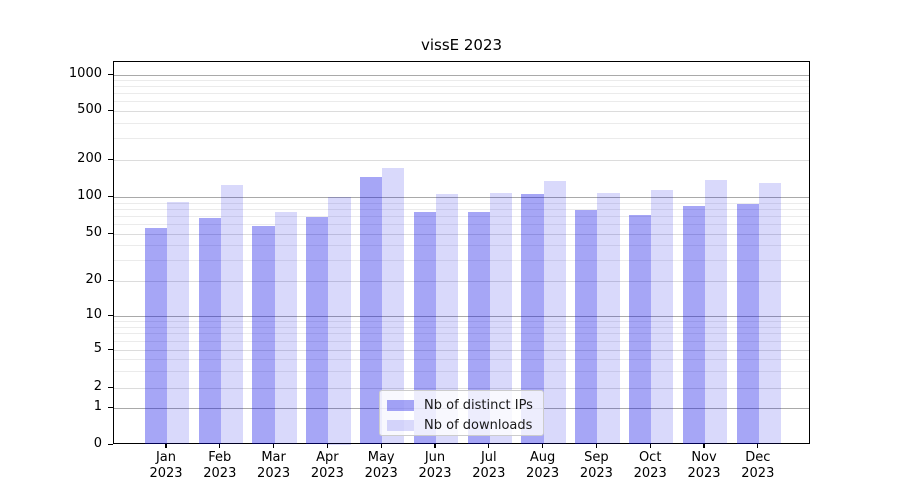 This screenshot has width=900, height=500. I want to click on bar-distinct-ips-jun, so click(424, 328).